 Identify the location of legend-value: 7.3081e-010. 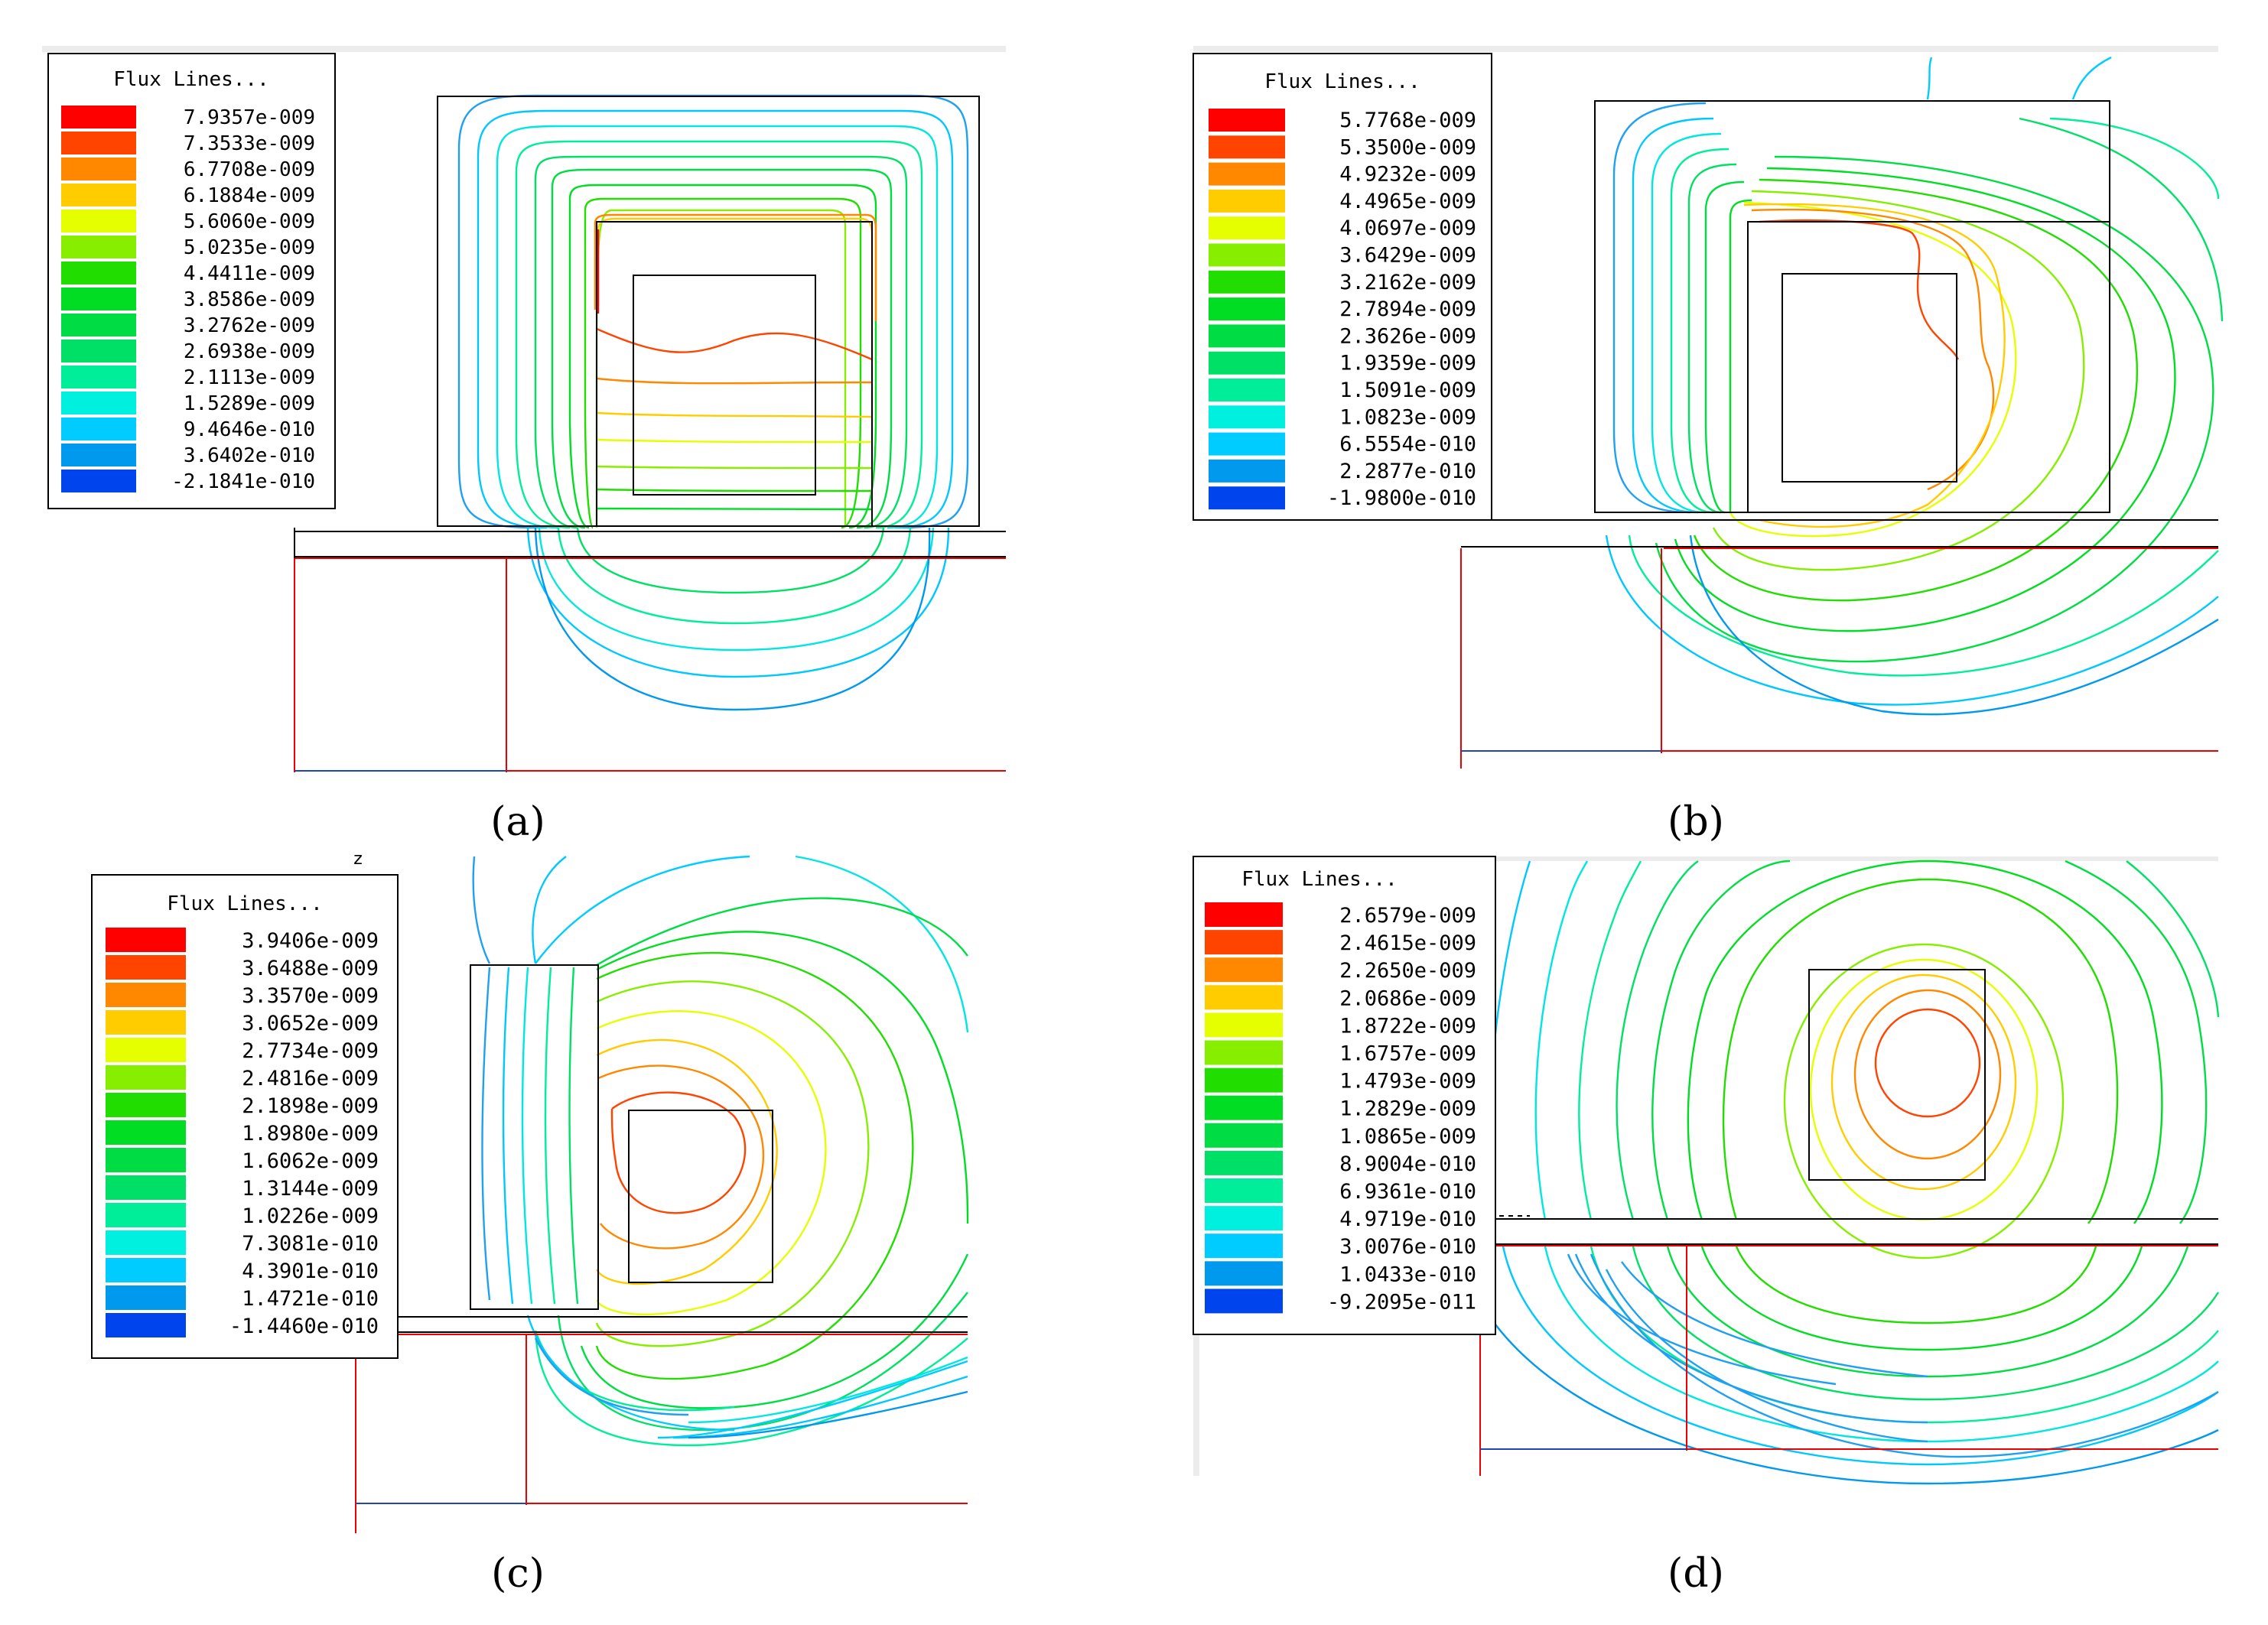
(310, 1244).